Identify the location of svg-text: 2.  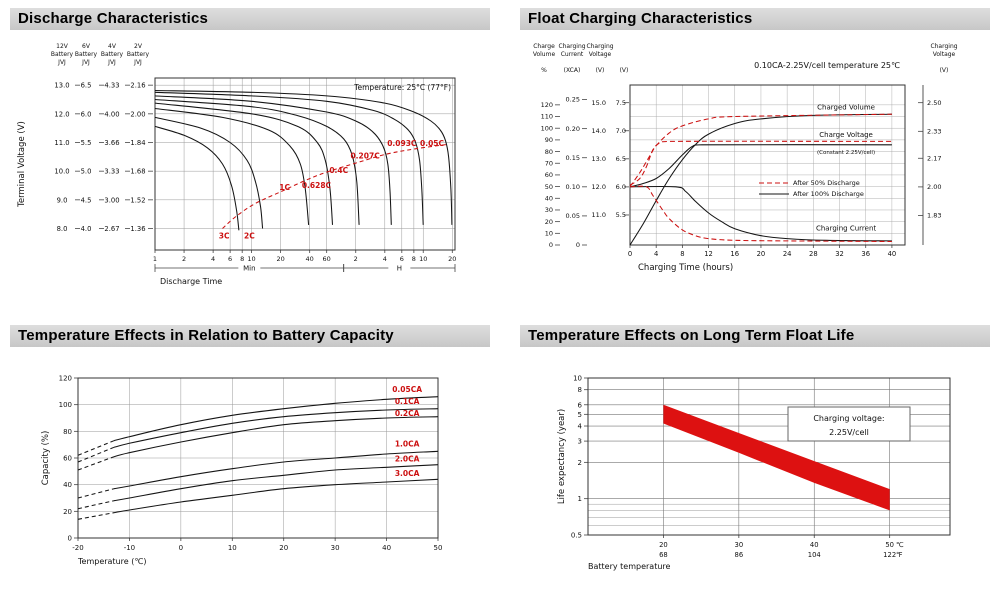
(580, 463).